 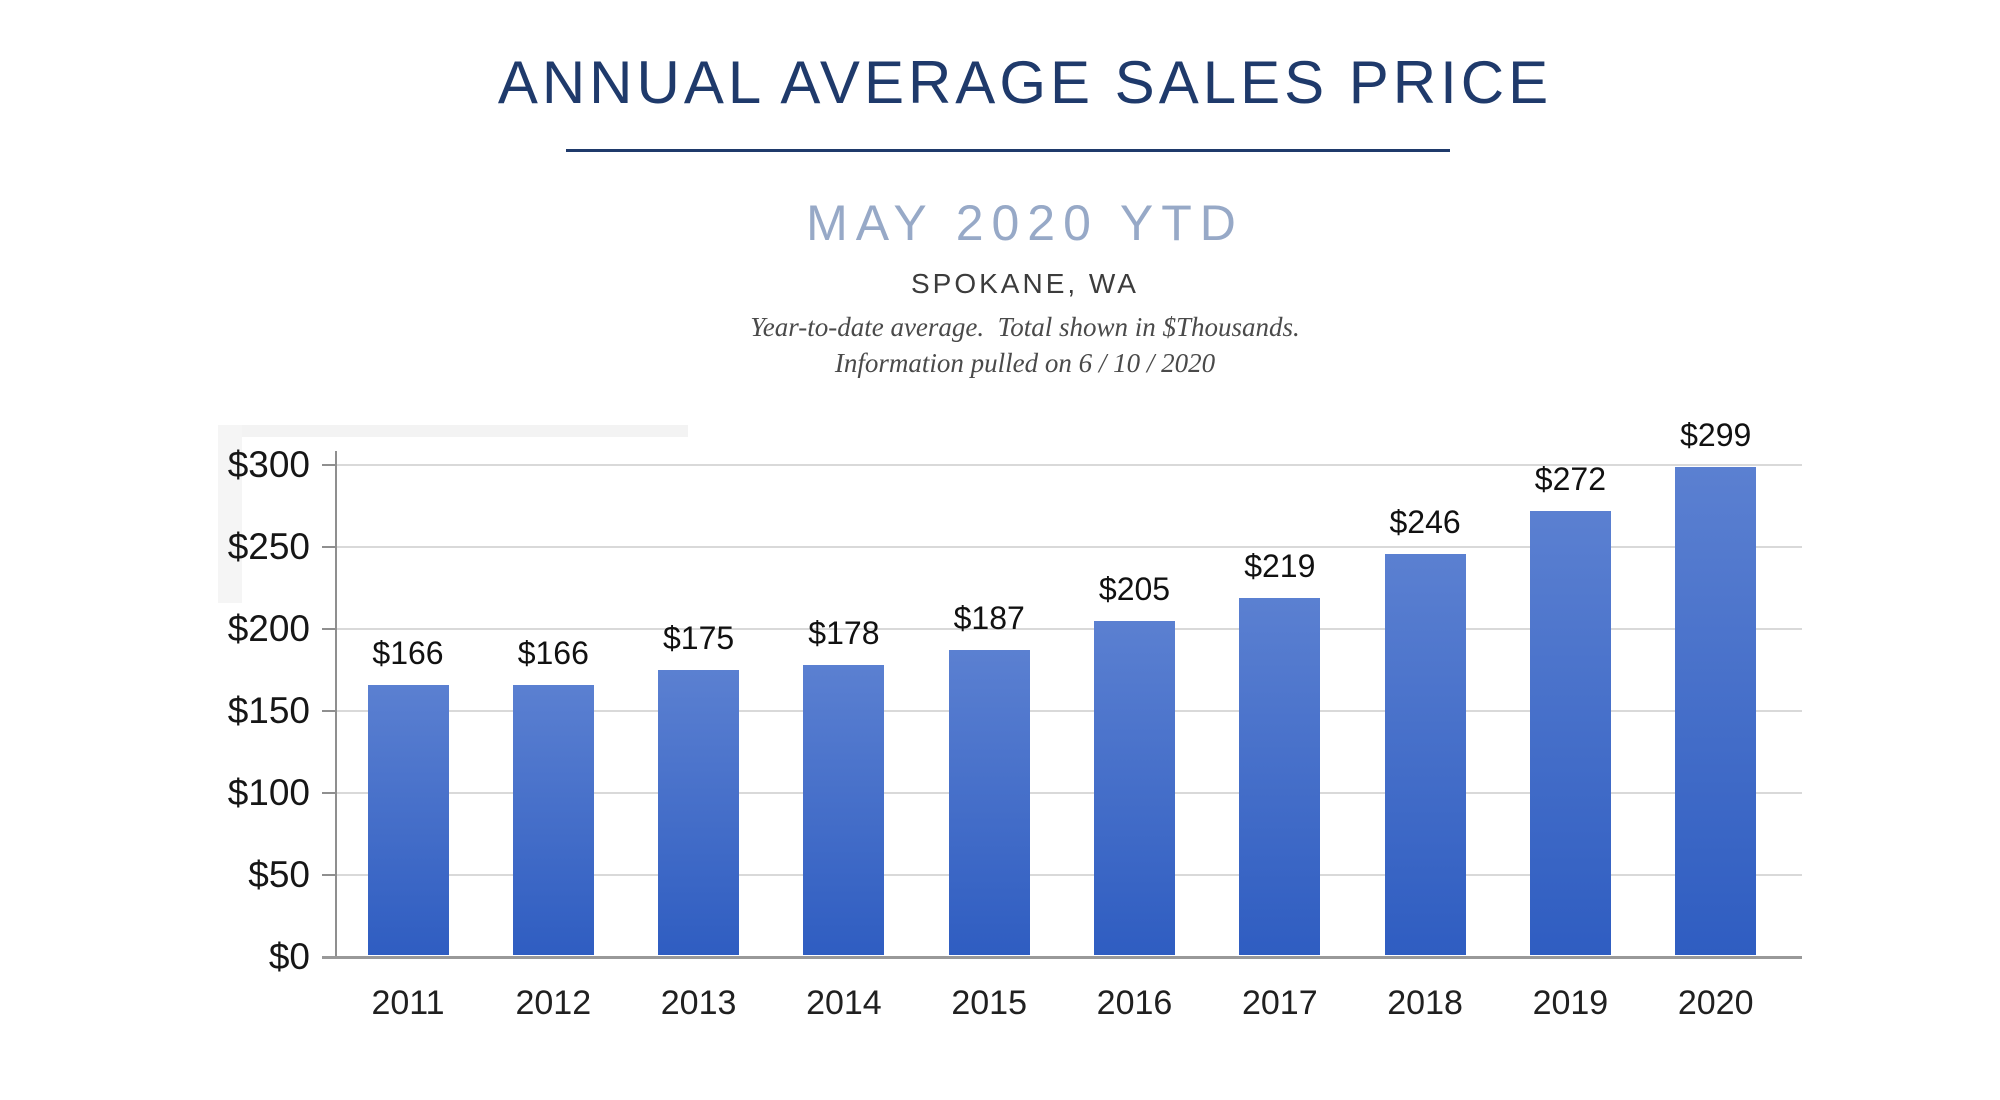 I want to click on x-axis-label-2017: 2017, so click(x=1279, y=1003).